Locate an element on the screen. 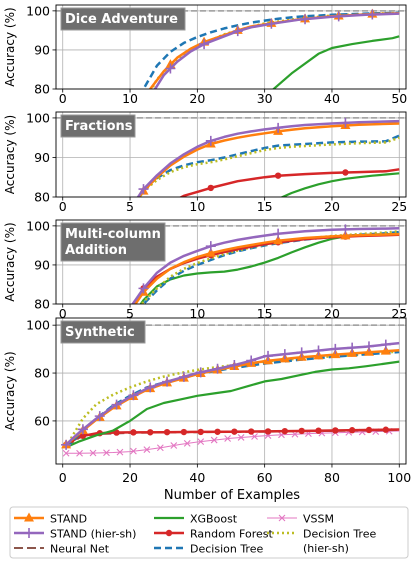  x-axis-label: Number of Examples is located at coordinates (232, 495).